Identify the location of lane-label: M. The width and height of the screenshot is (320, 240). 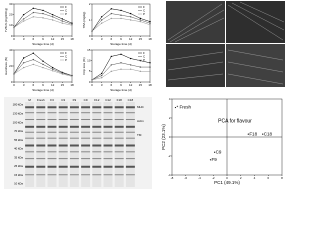
(29, 100).